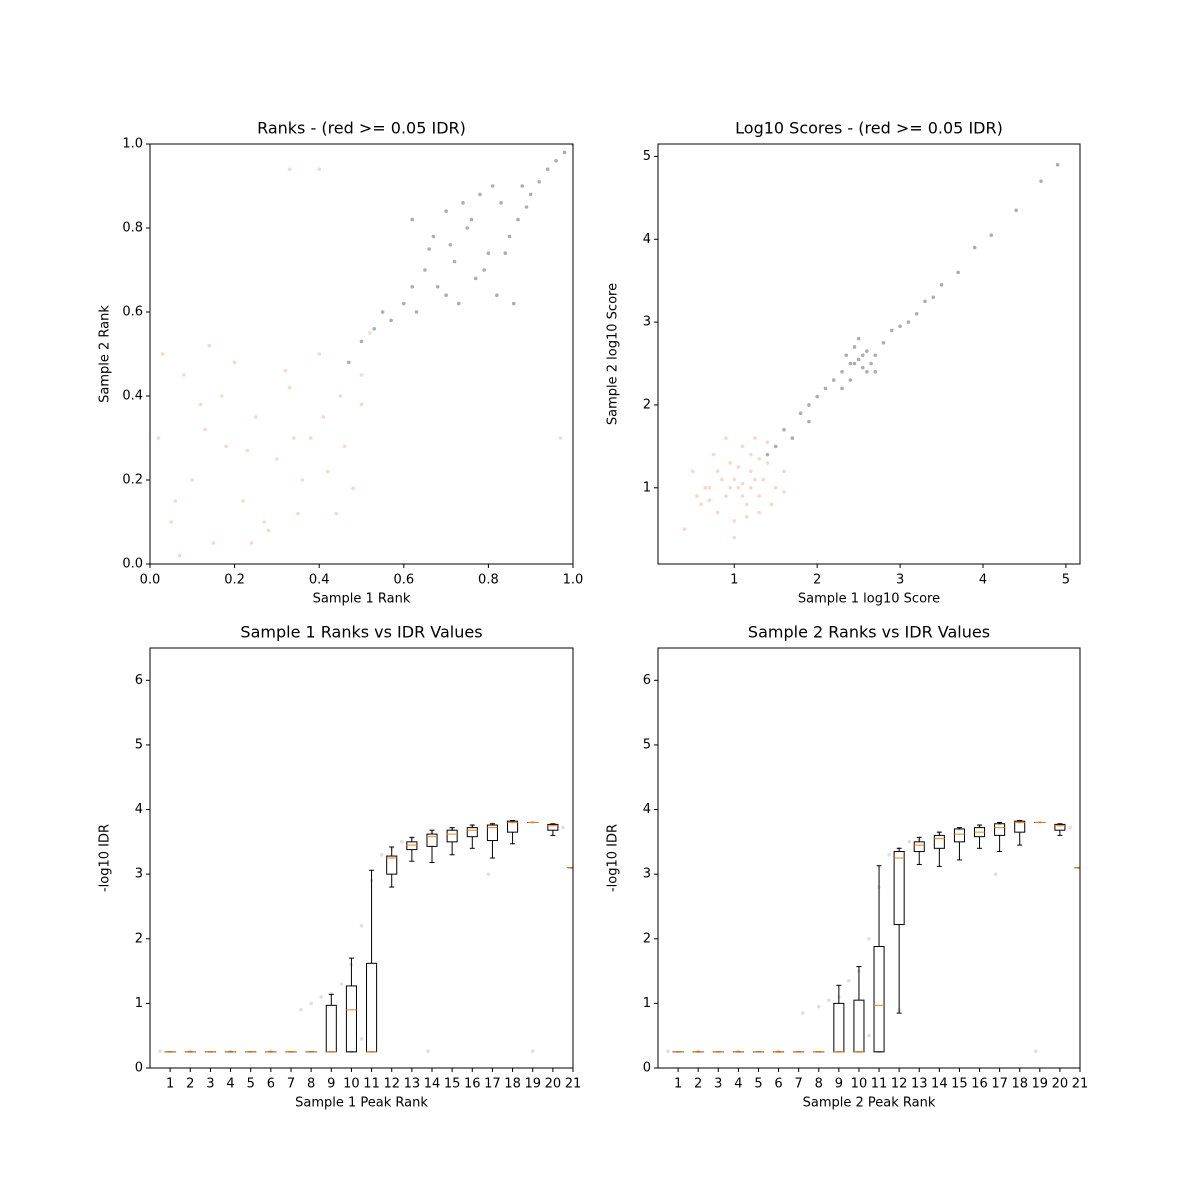 This screenshot has width=1200, height=1204. What do you see at coordinates (647, 809) in the screenshot?
I see `y-tick-label: 4` at bounding box center [647, 809].